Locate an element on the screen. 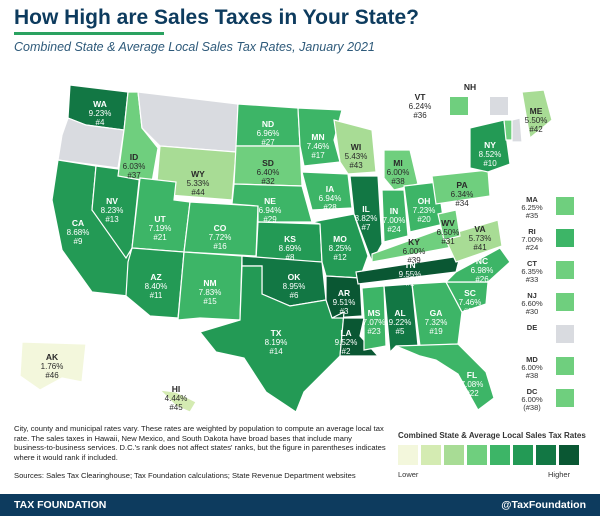 The height and width of the screenshot is (516, 600). state-label-washington: WA 9.23% #4 is located at coordinates (100, 113).